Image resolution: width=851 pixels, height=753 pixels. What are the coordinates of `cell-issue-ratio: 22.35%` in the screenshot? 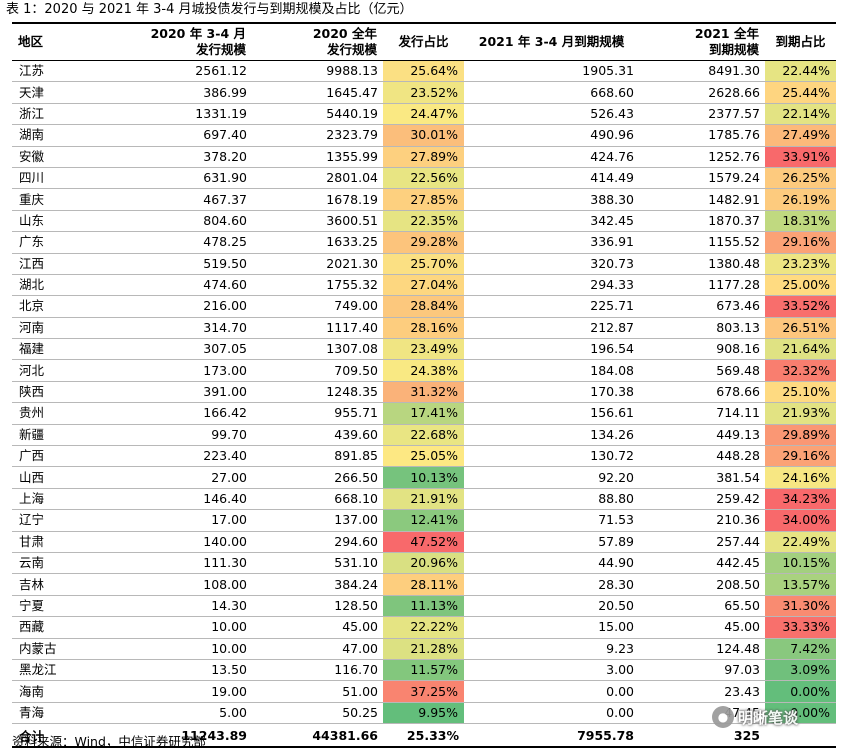 It's located at (423, 221).